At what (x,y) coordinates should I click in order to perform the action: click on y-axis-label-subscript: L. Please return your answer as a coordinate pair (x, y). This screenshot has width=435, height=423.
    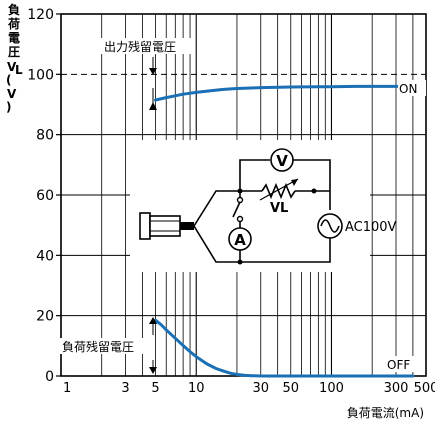
    Looking at the image, I should click on (19, 70).